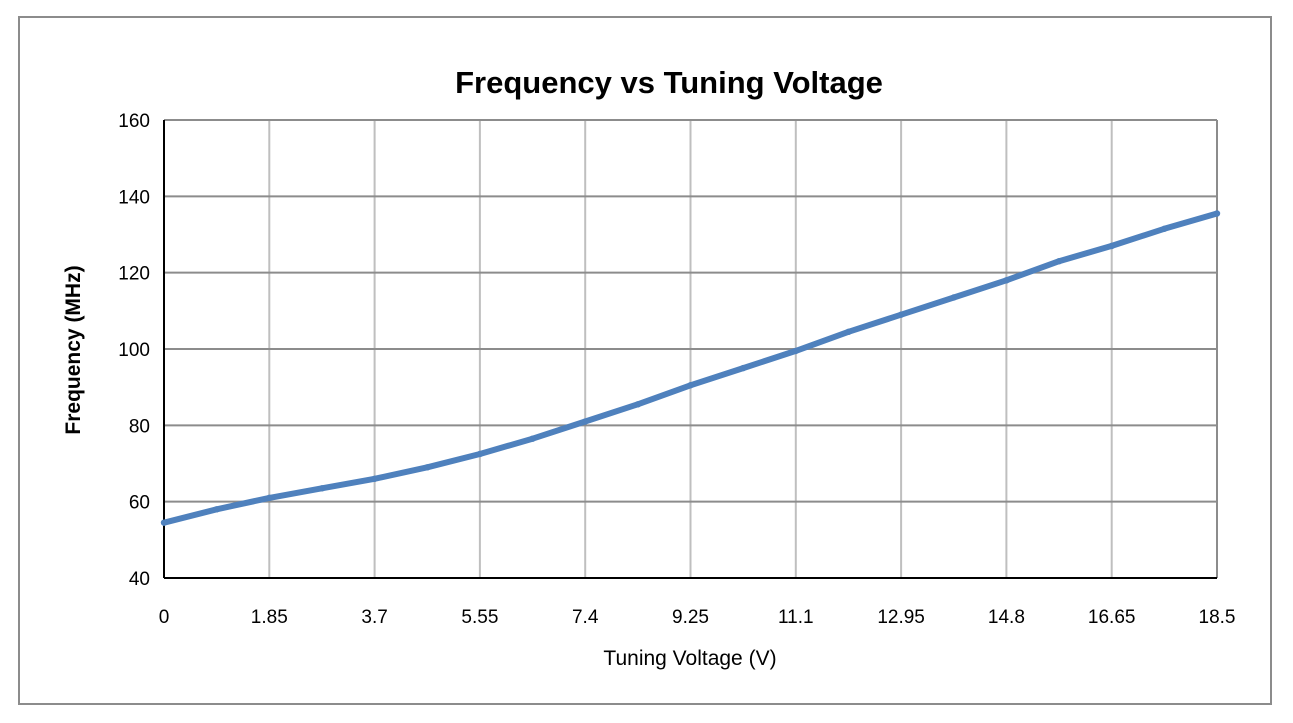 The width and height of the screenshot is (1293, 723). I want to click on y-tick-label: 40, so click(139, 579).